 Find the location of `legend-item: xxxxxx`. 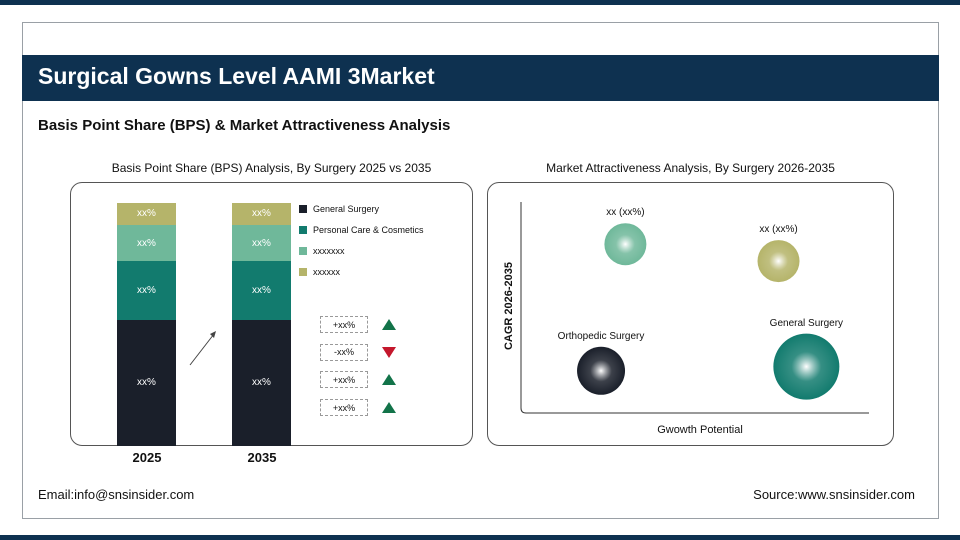

legend-item: xxxxxx is located at coordinates (319, 272).